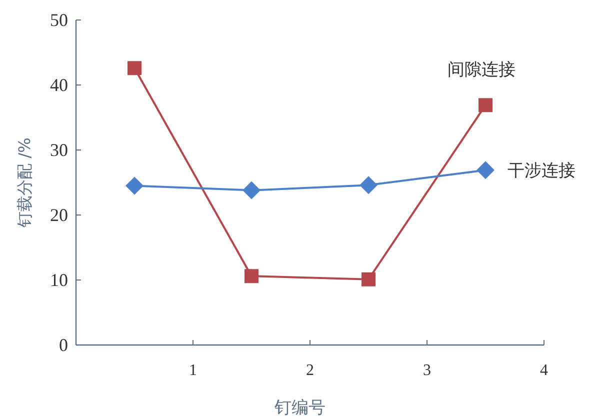 This screenshot has width=592, height=419. Describe the element at coordinates (193, 370) in the screenshot. I see `x-tick-label: 1` at that location.